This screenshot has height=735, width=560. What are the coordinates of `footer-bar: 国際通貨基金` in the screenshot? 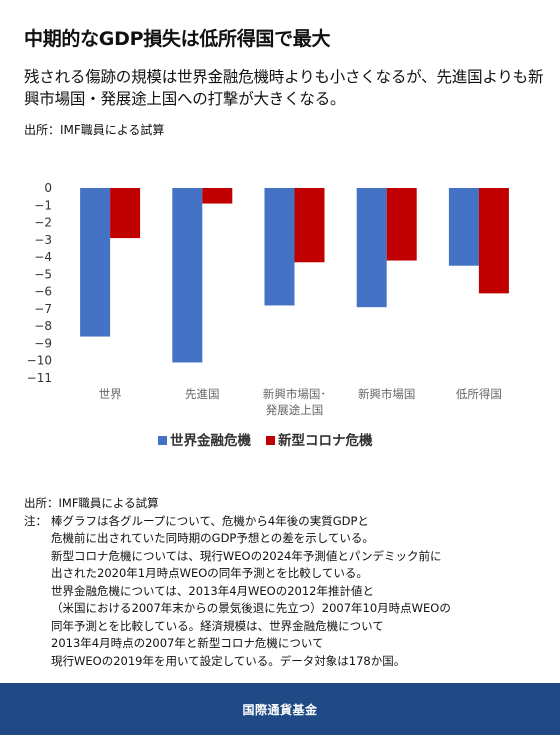 It's located at (280, 709).